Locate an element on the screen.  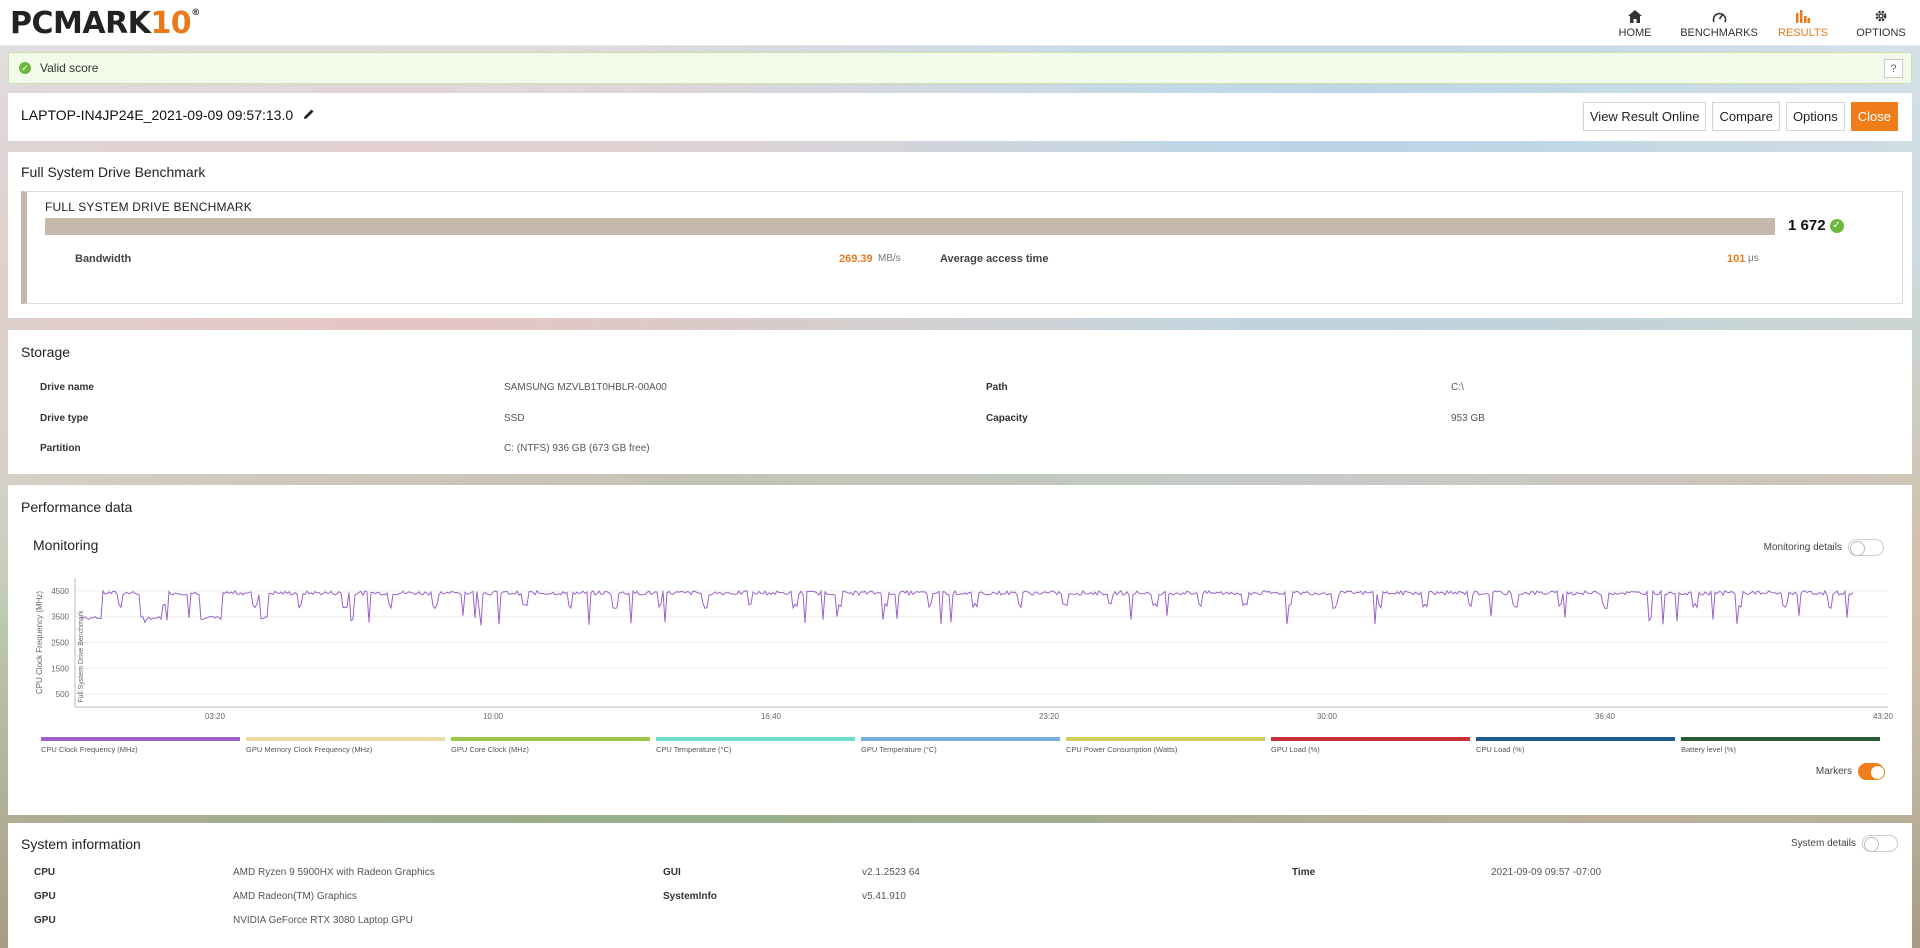
access-time-label: Average access time is located at coordinates (994, 259).